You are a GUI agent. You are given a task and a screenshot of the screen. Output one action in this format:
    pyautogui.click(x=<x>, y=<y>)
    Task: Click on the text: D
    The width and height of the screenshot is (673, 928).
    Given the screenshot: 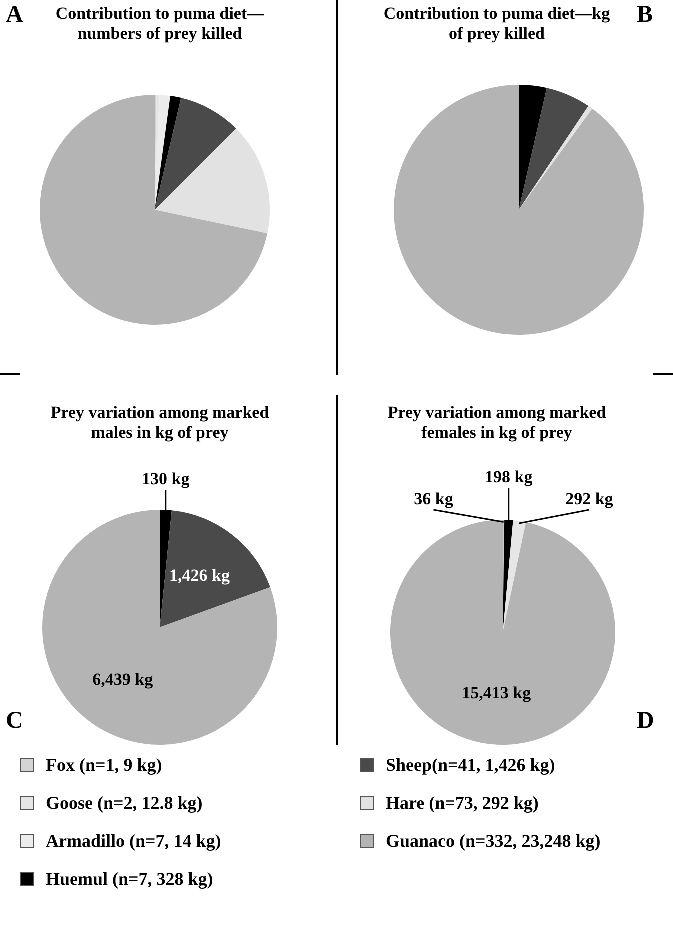 What is the action you would take?
    pyautogui.click(x=645, y=721)
    